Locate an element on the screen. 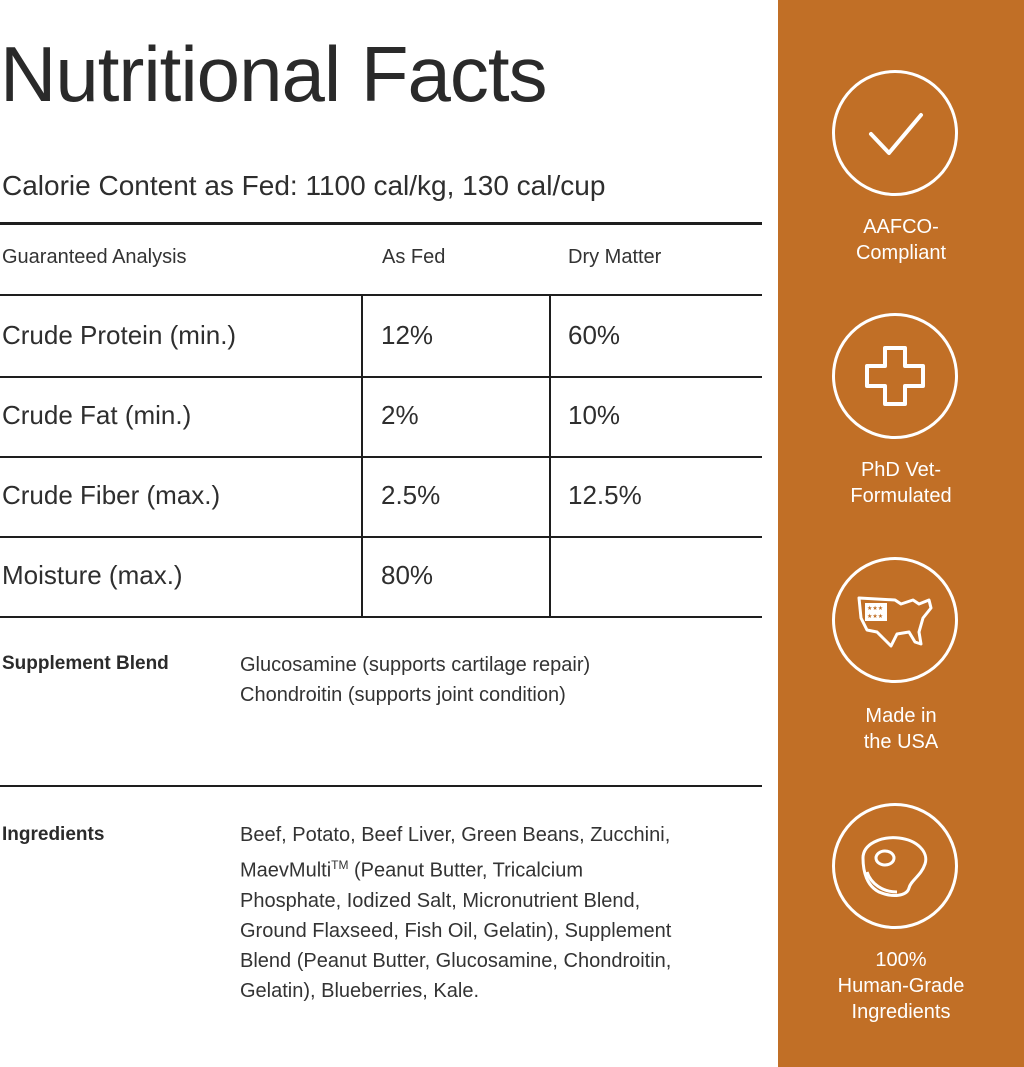 The image size is (1024, 1067). trademark-mark: TM is located at coordinates (340, 865).